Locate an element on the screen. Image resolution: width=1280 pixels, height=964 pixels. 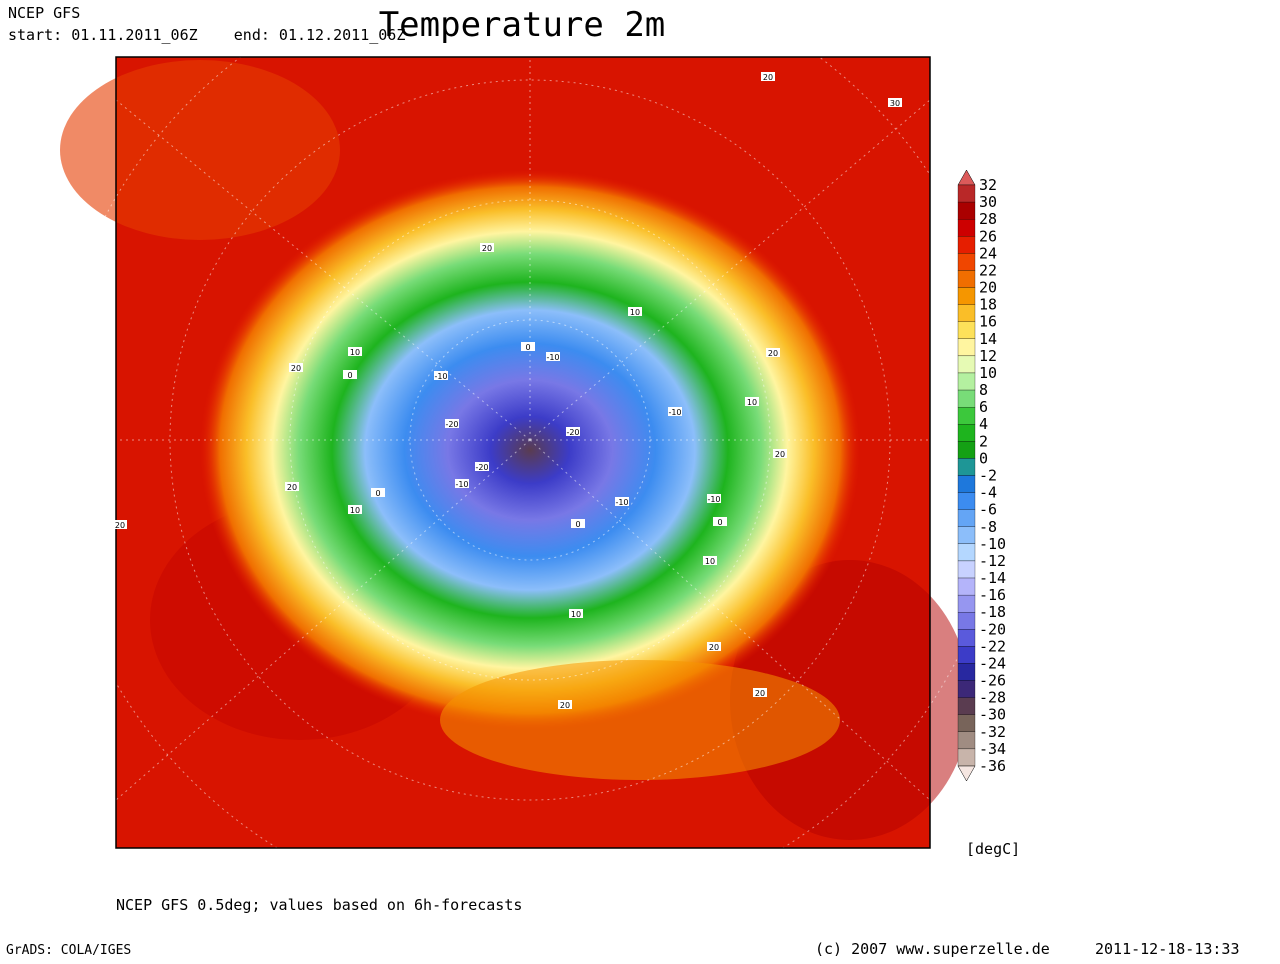
legend-label: 22 is located at coordinates (988, 270).